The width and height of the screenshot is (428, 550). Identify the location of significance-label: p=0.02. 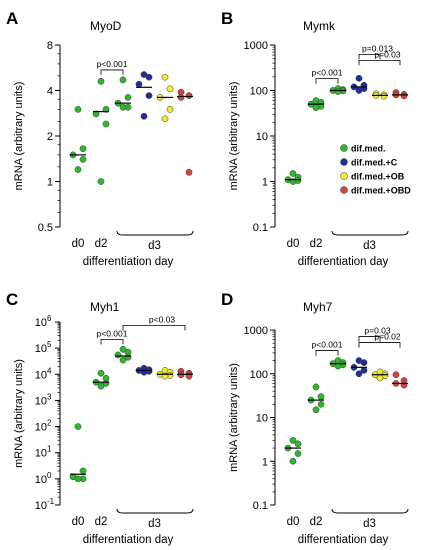
(387, 337).